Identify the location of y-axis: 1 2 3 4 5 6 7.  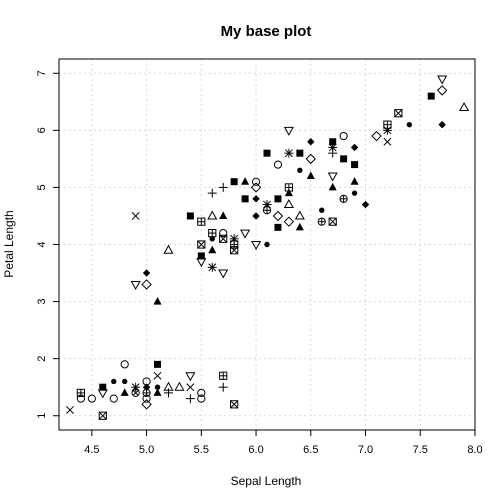
(47, 244).